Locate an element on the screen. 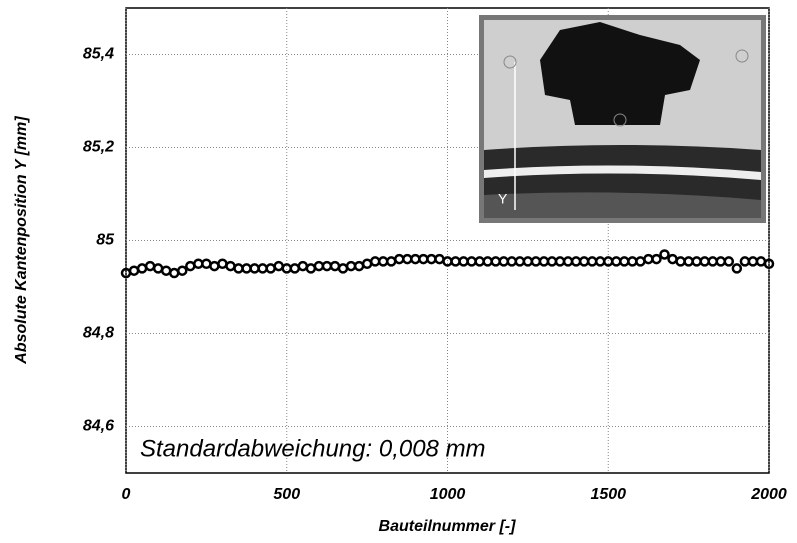 The image size is (797, 543). y-tick-label: 85 is located at coordinates (105, 240).